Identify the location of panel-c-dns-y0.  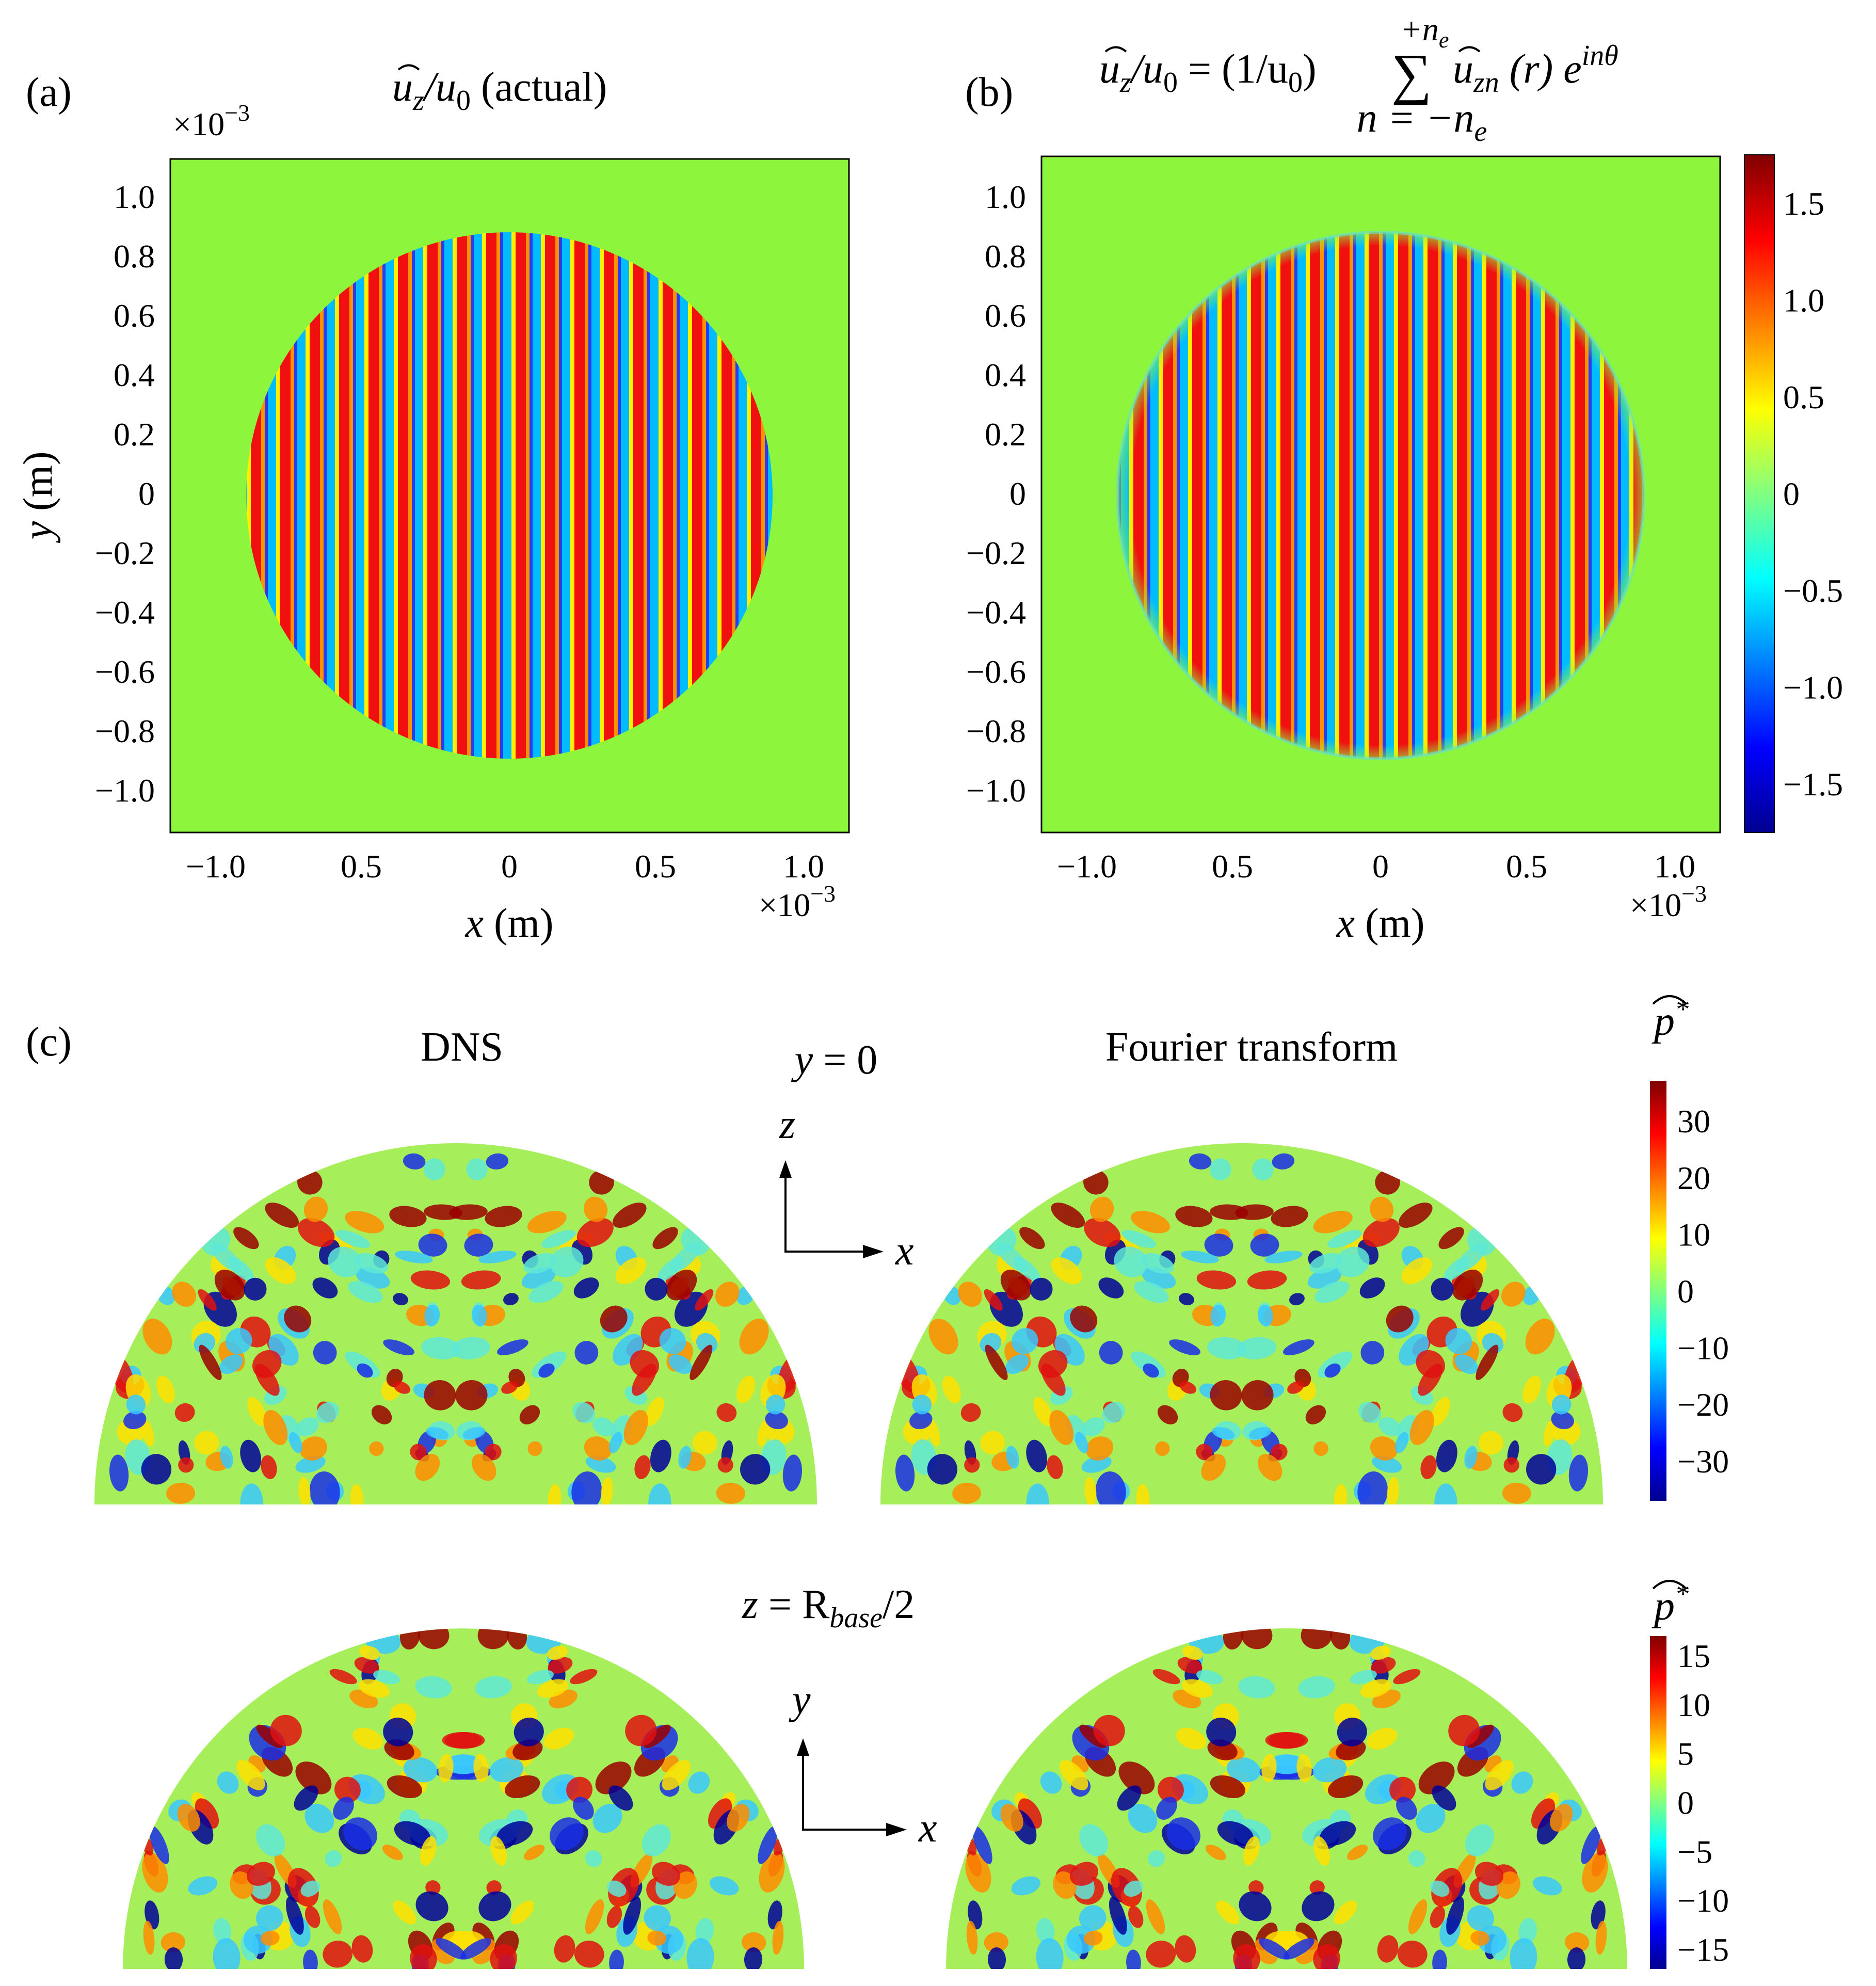
(455, 1324).